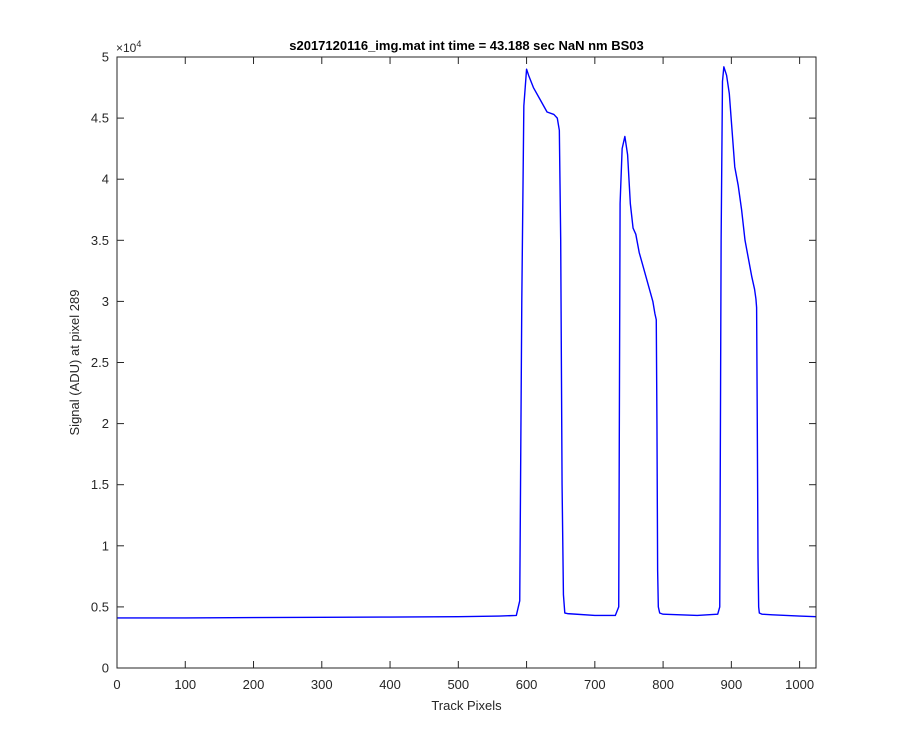 The width and height of the screenshot is (900, 750). I want to click on x-tick-label: 800, so click(663, 684).